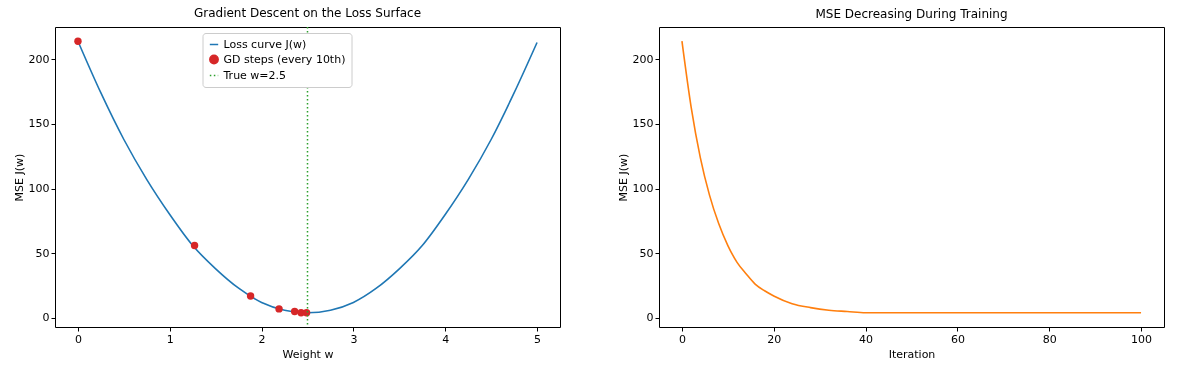 Image resolution: width=1189 pixels, height=390 pixels. I want to click on x-tick-label: 20, so click(774, 339).